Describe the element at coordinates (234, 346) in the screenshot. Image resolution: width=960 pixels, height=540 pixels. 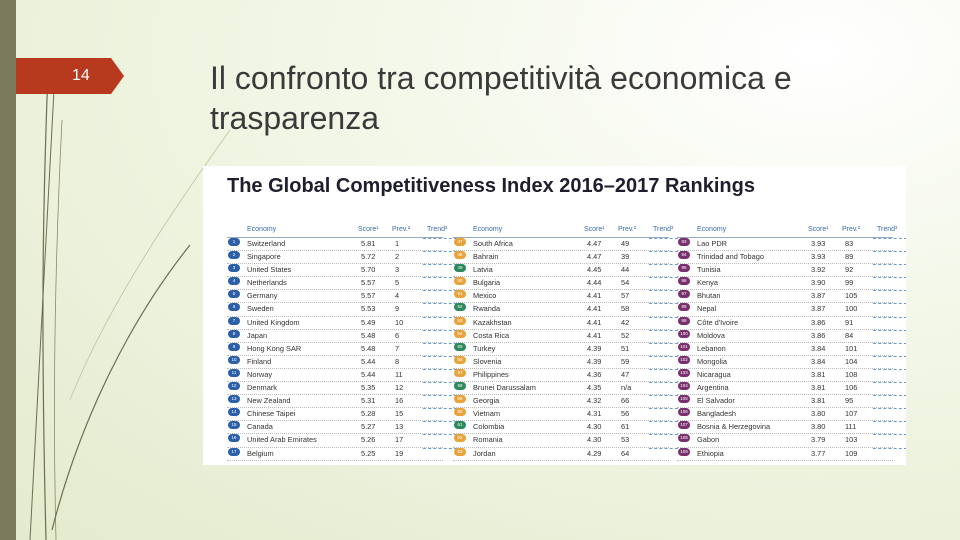
I see `rank-badge: 9` at that location.